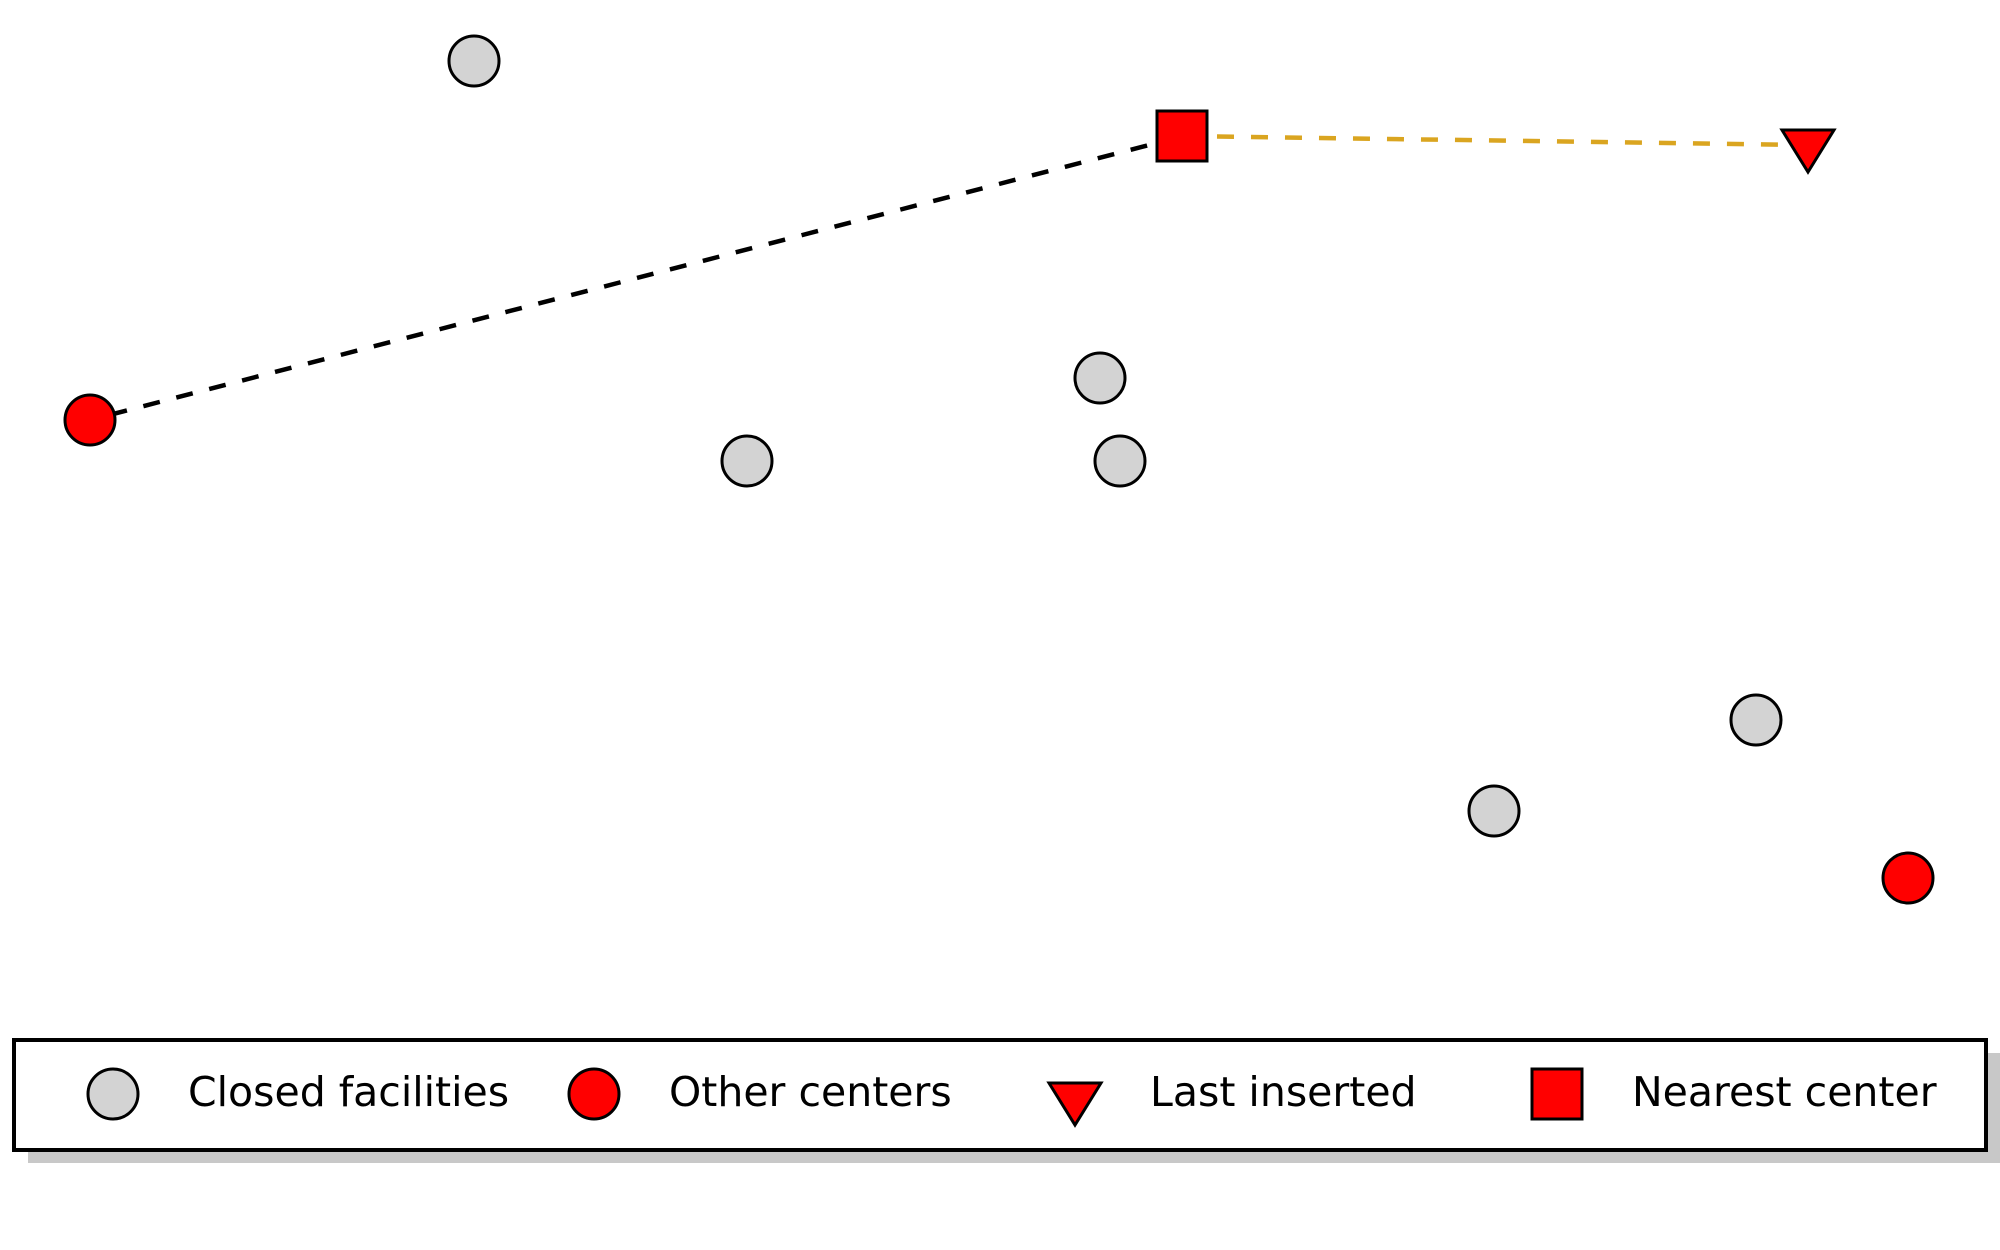 This screenshot has width=2000, height=1250. Describe the element at coordinates (810, 1092) in the screenshot. I see `legend-label-other-centers: Other centers` at that location.